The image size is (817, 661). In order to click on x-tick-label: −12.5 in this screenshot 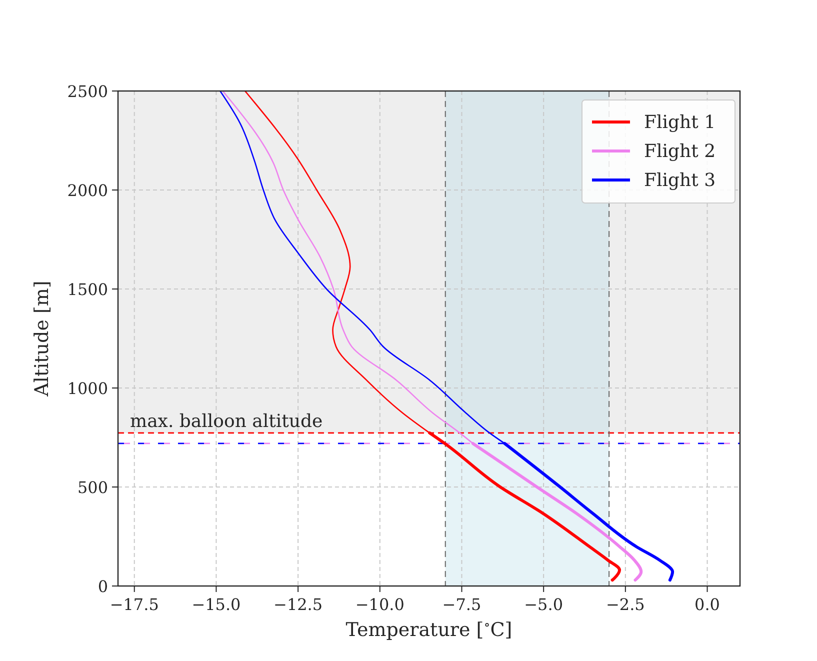, I will do `click(298, 604)`.